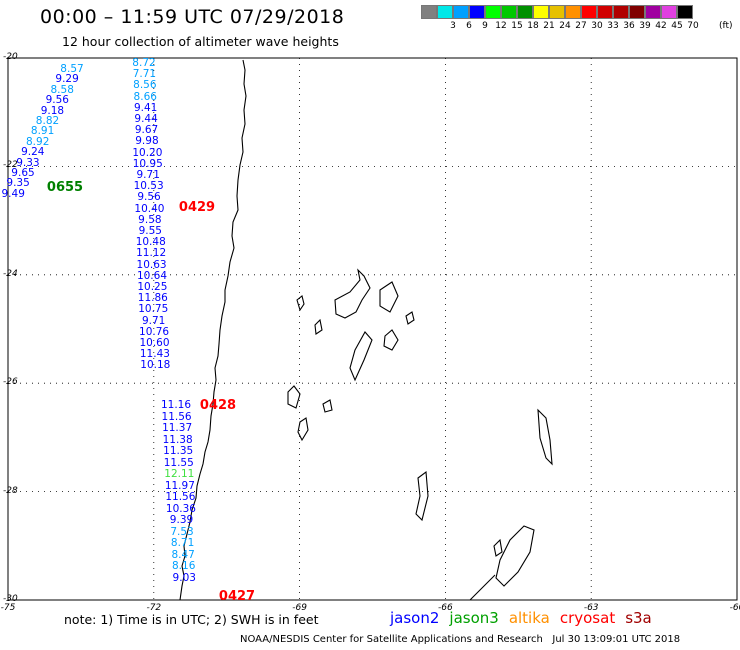  What do you see at coordinates (144, 74) in the screenshot?
I see `wave-height-value: 7.71` at bounding box center [144, 74].